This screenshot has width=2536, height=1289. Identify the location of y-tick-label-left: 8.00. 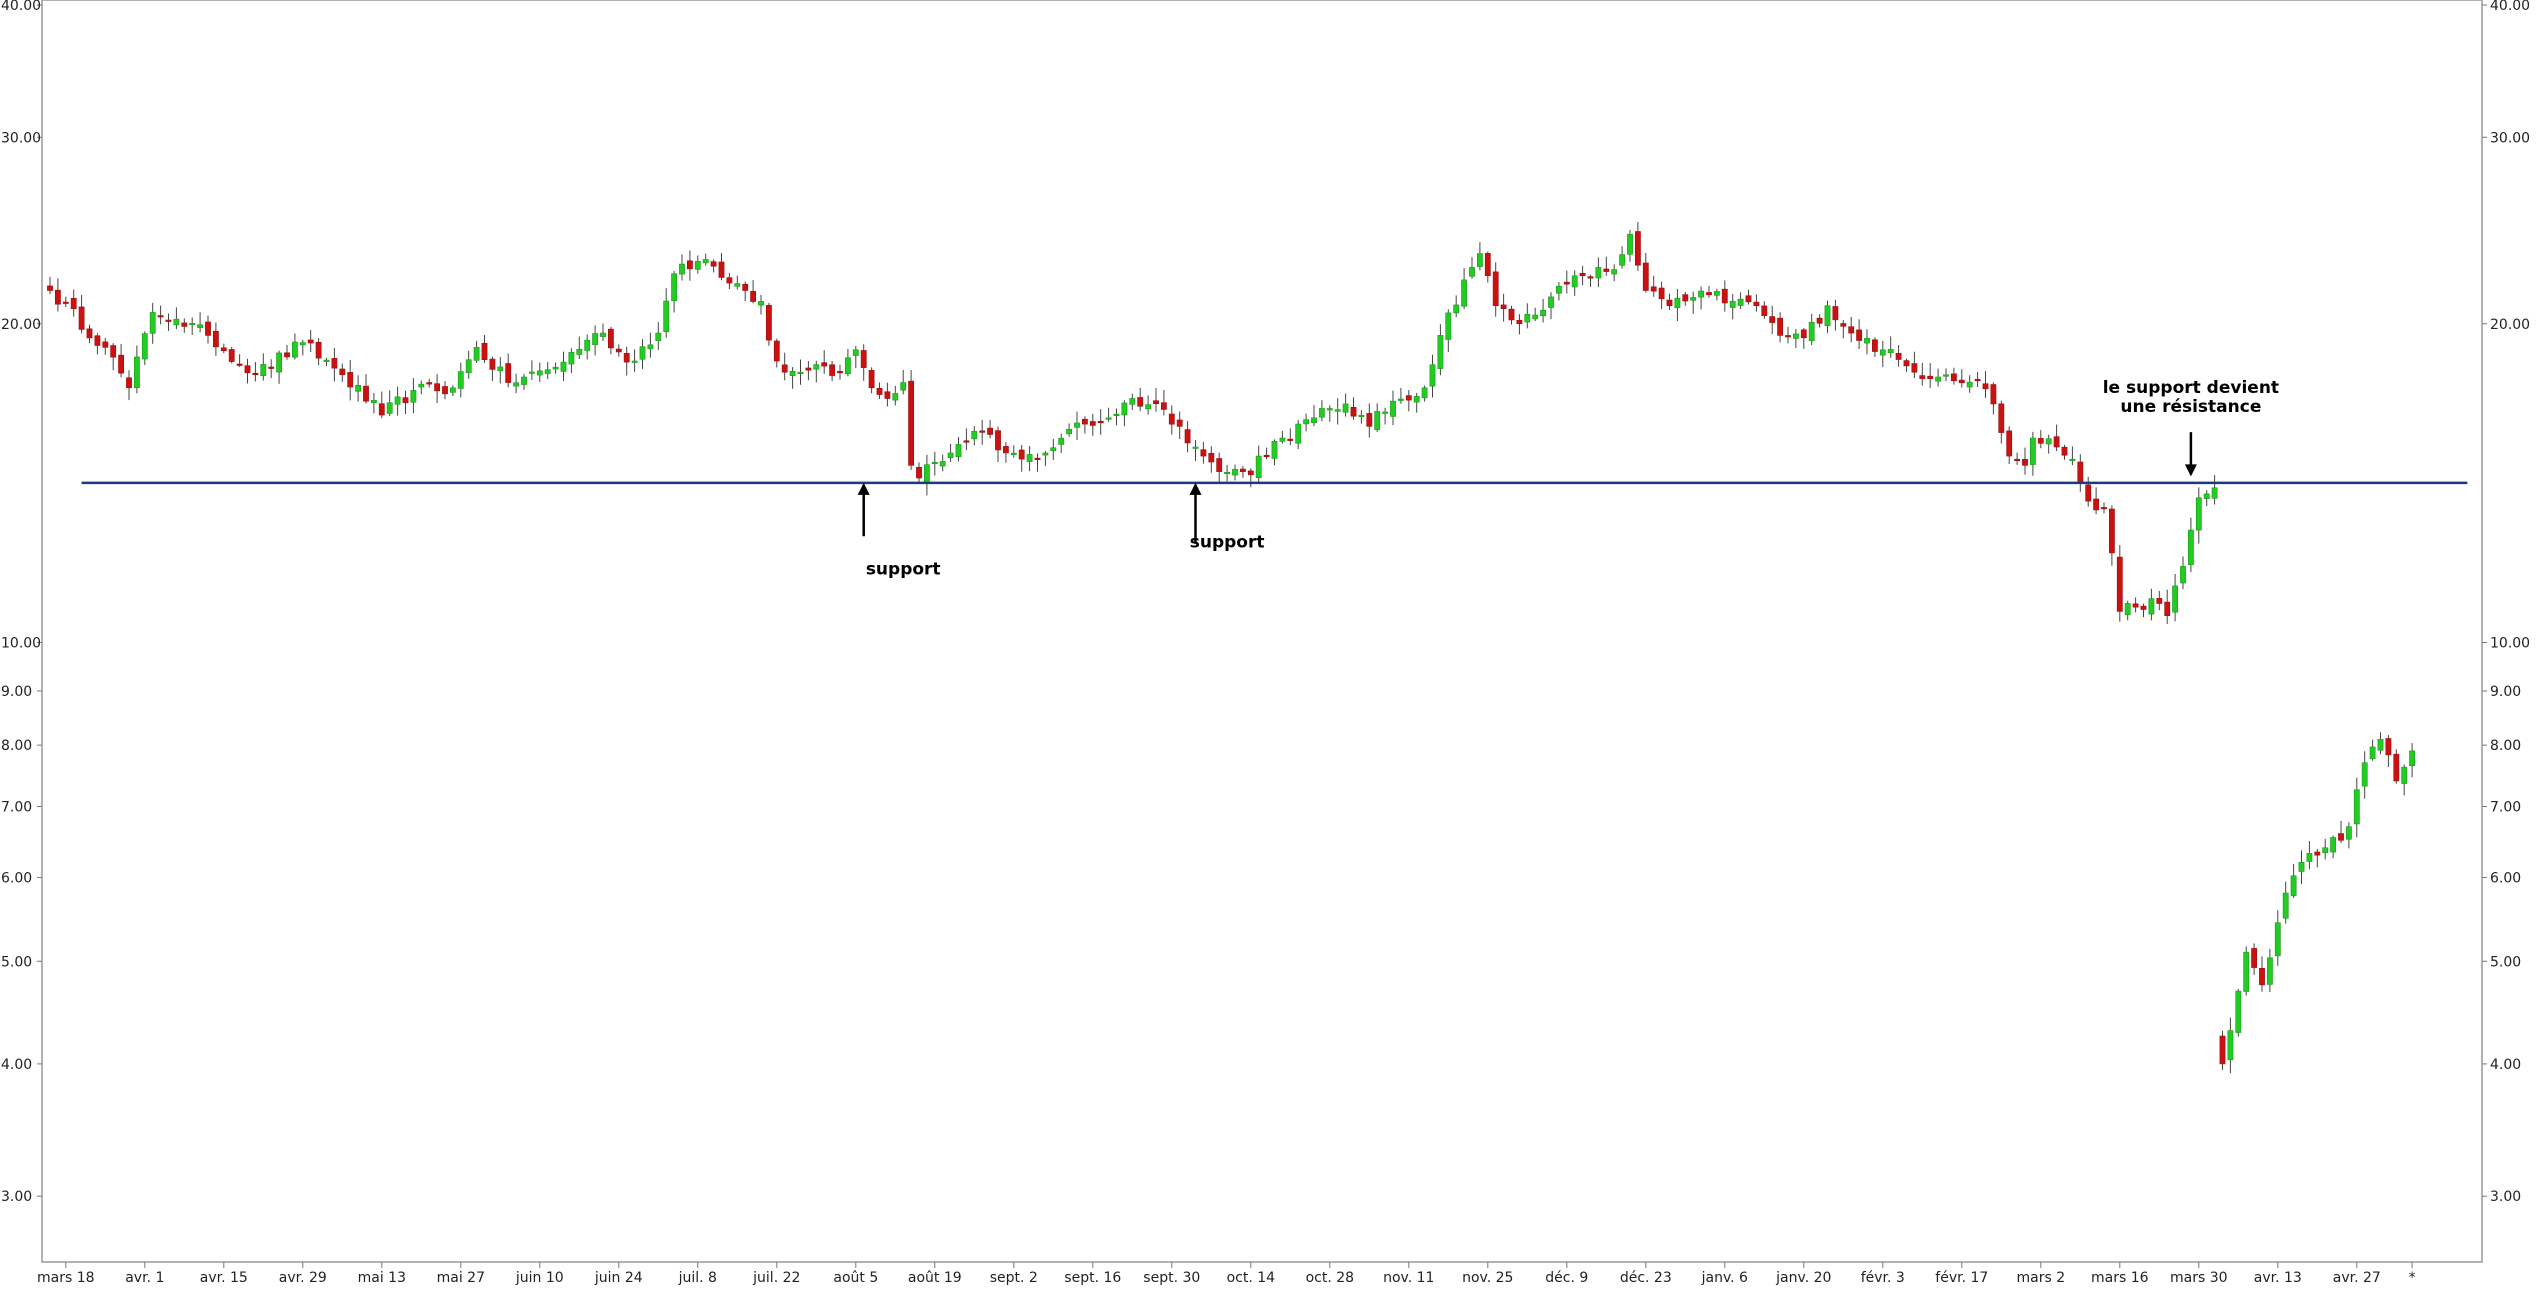
(16, 746).